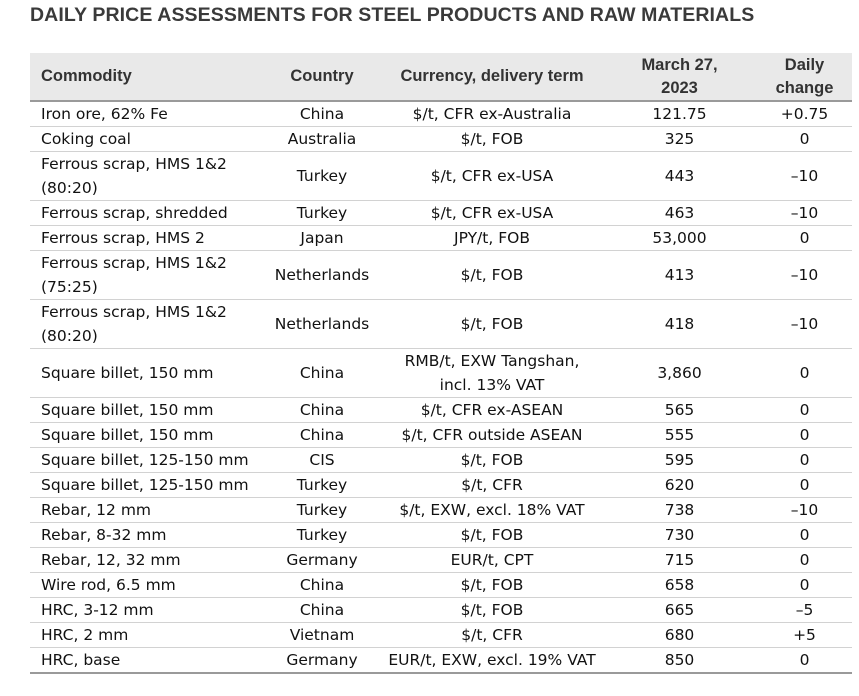 Image resolution: width=859 pixels, height=696 pixels. Describe the element at coordinates (679, 139) in the screenshot. I see `price-cell: 325` at that location.